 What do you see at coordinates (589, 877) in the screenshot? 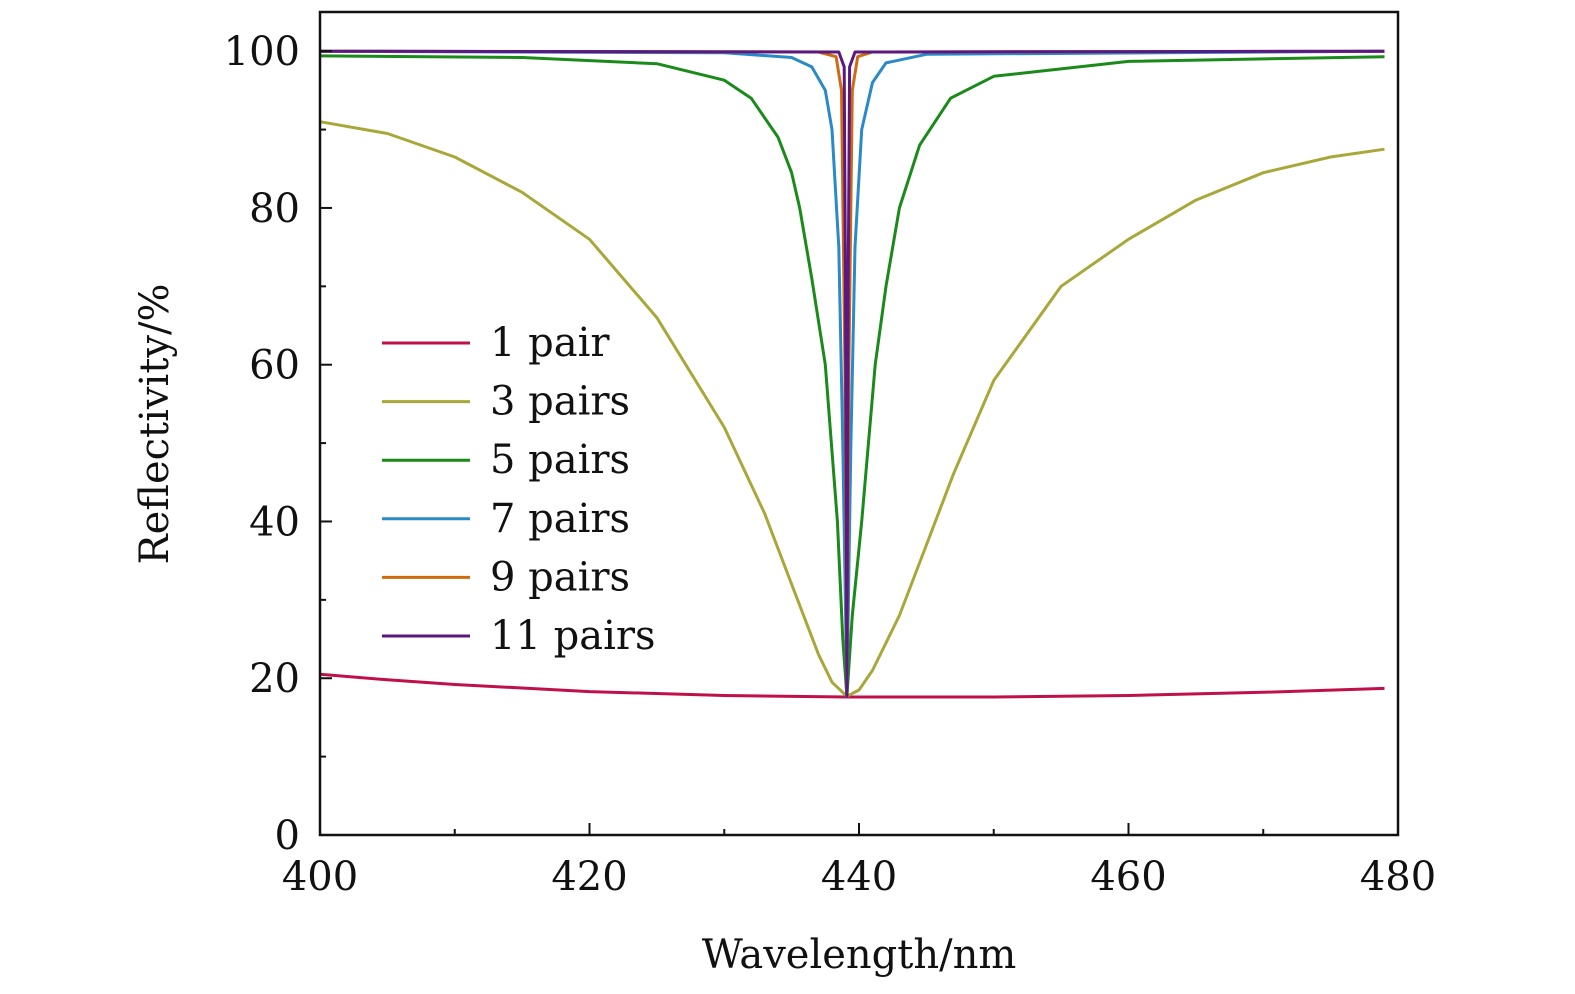
I see `x-tick-label: 420` at bounding box center [589, 877].